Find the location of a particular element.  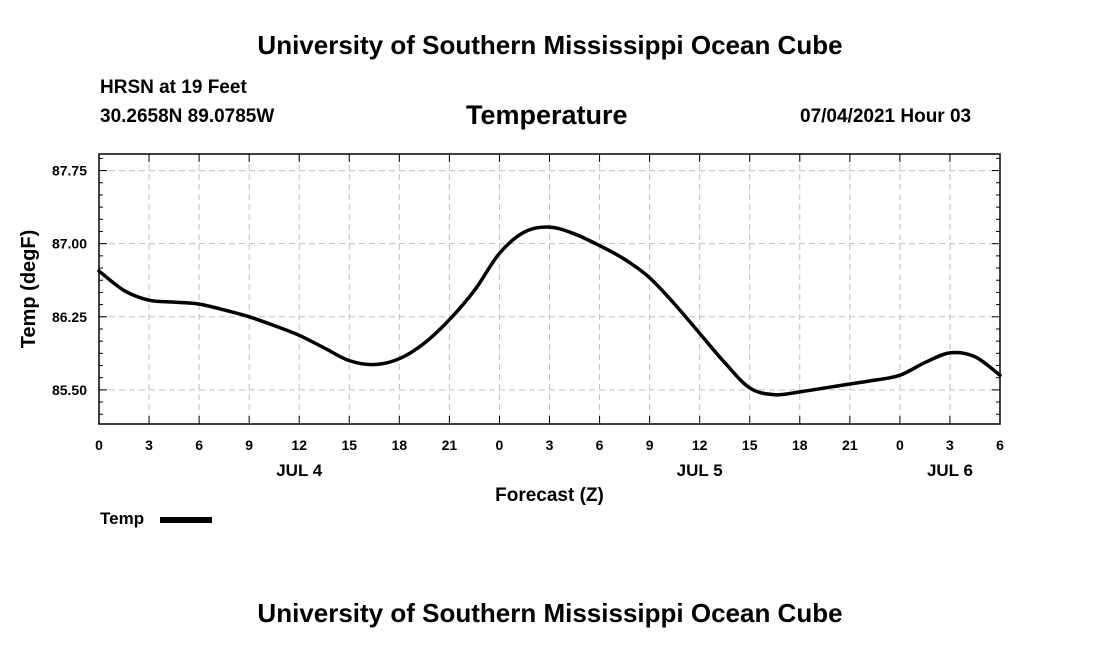

legend-line-swatch is located at coordinates (186, 520).